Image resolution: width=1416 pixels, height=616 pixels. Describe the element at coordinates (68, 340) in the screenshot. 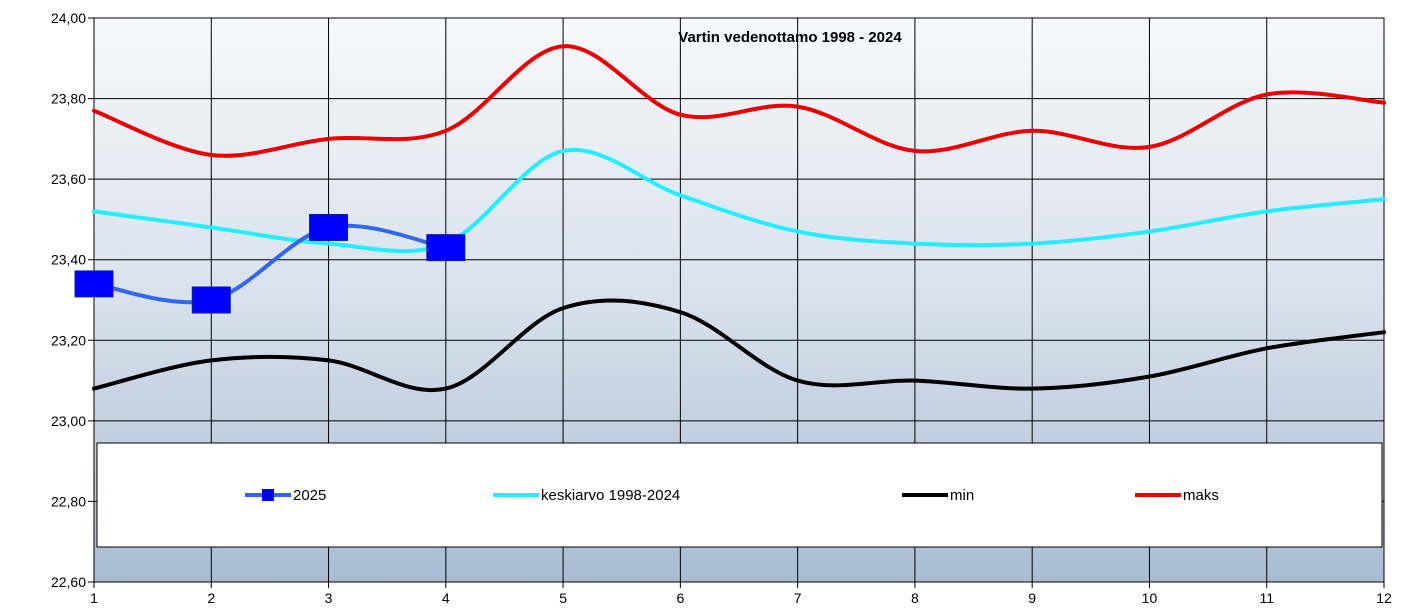

I see `y-tick-label: 23,20` at that location.